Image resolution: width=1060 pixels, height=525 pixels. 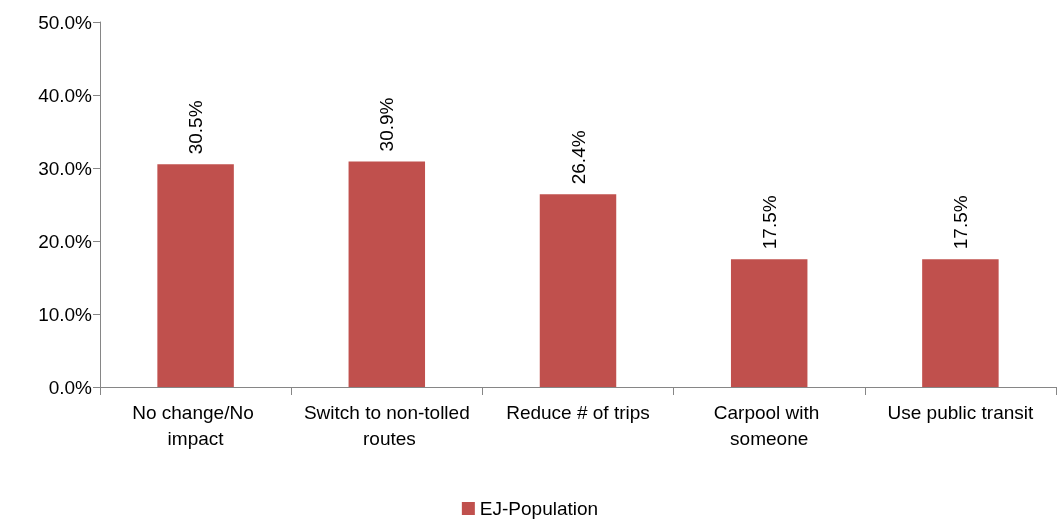 What do you see at coordinates (386, 425) in the screenshot?
I see `x-tick-label: Switch to non-tolled routes` at bounding box center [386, 425].